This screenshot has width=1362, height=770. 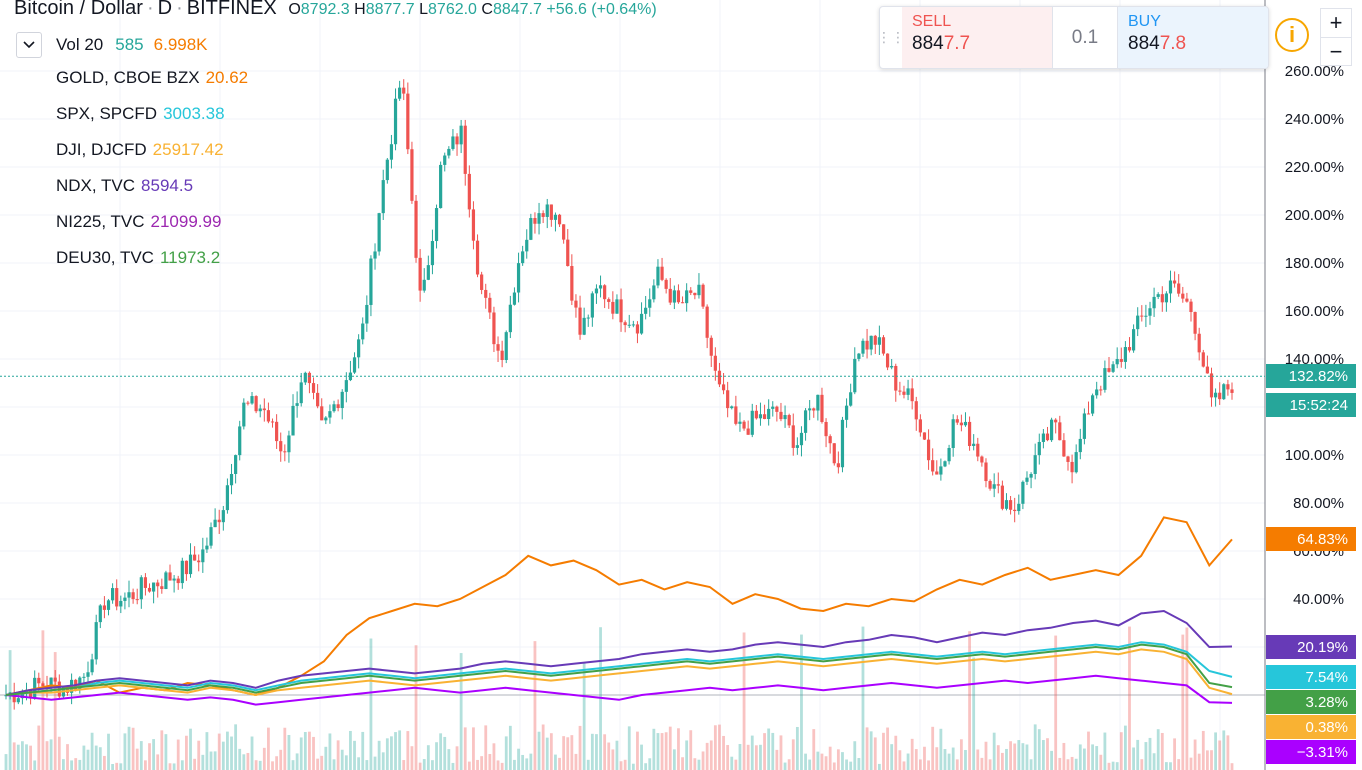 I want to click on y-tick-label: 160.00%, so click(x=1314, y=311).